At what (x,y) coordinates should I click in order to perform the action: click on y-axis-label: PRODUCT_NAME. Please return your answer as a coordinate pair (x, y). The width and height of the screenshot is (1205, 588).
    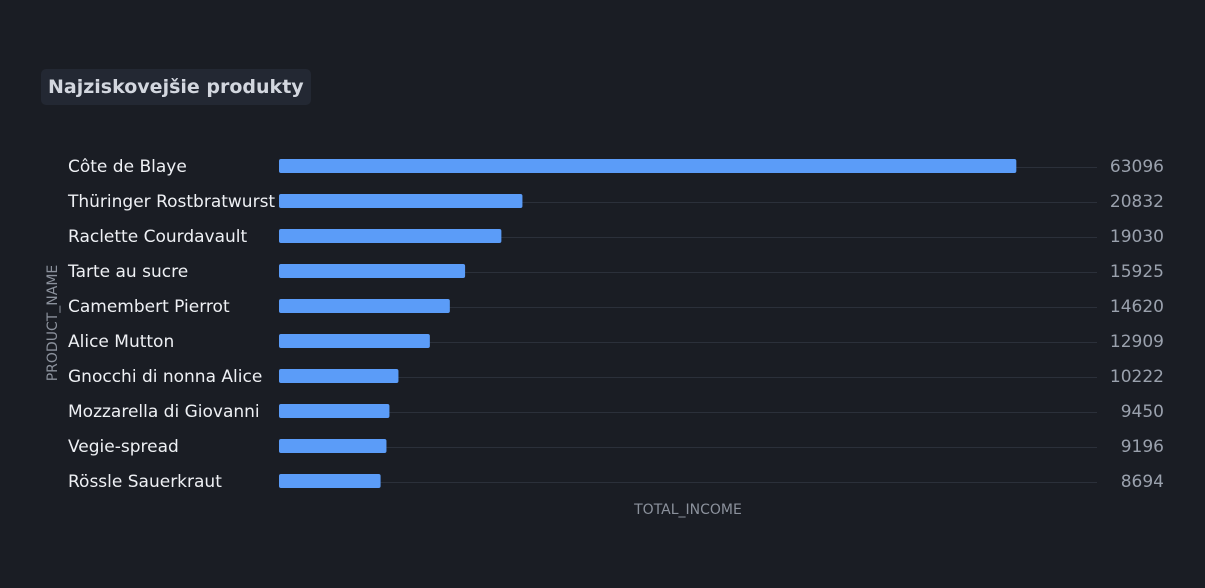
    Looking at the image, I should click on (53, 323).